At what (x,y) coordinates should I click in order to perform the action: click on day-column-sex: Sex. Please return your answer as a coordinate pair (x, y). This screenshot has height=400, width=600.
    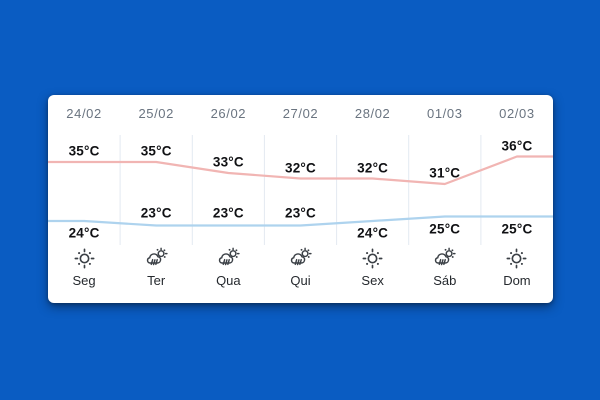
    Looking at the image, I should click on (373, 267).